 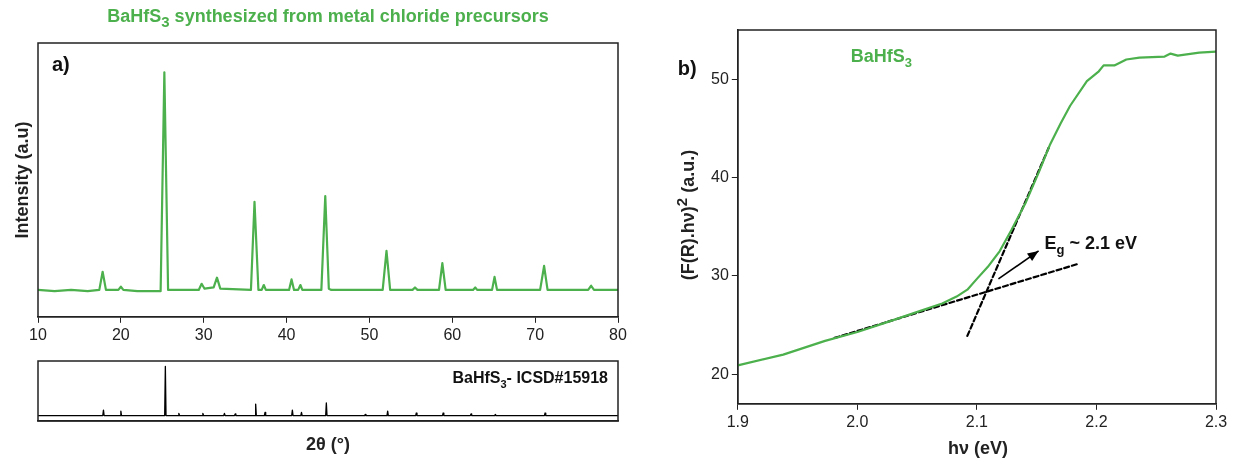 I want to click on x-tick-label: 20, so click(x=120, y=334).